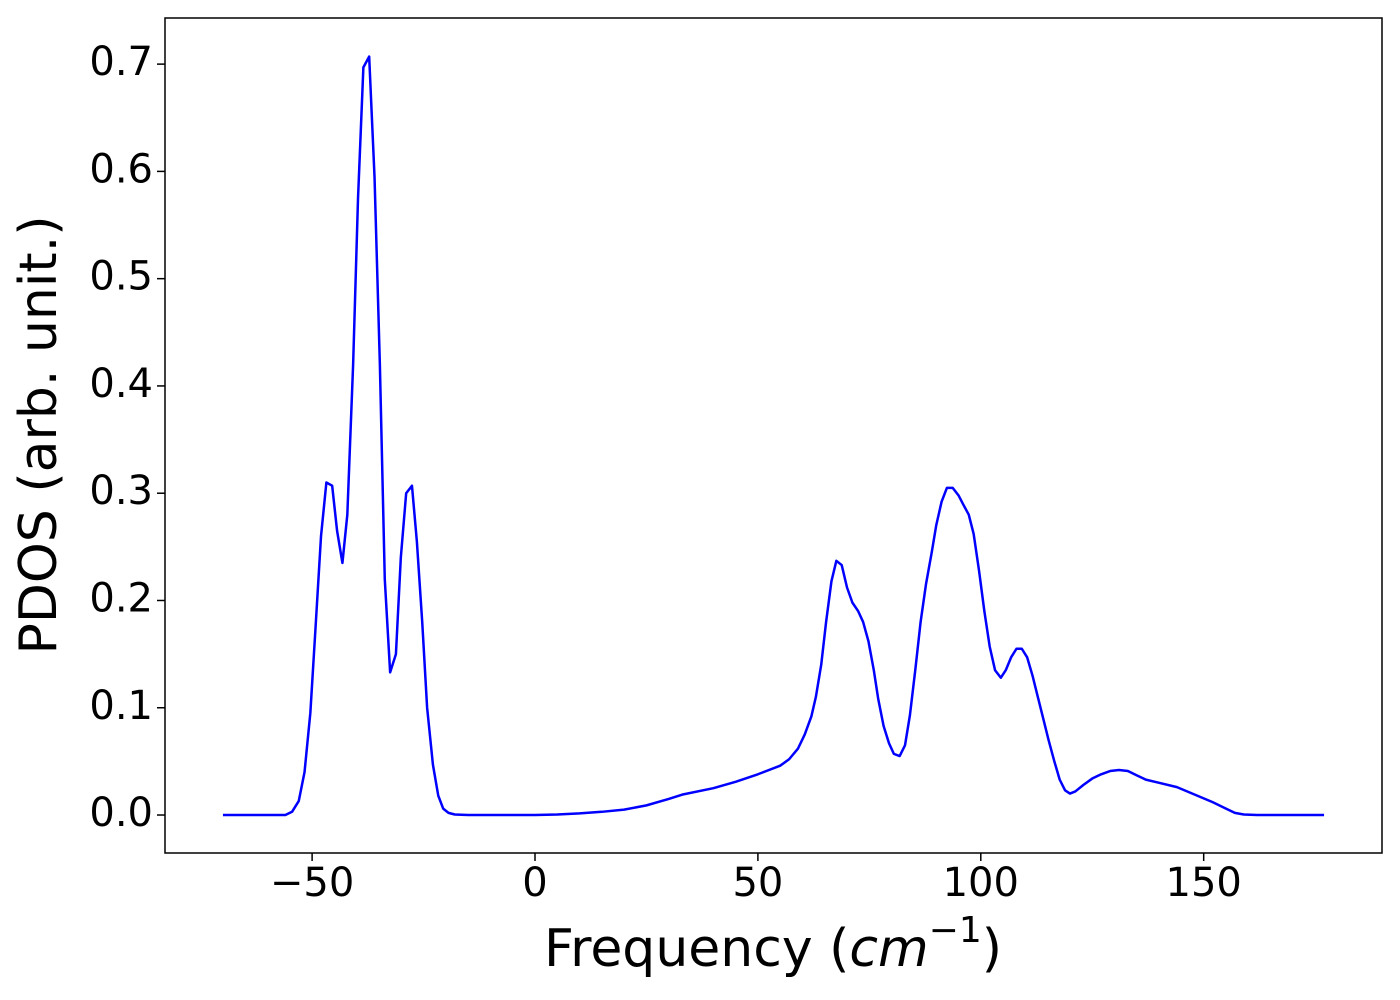 Image resolution: width=1400 pixels, height=1000 pixels. What do you see at coordinates (955, 930) in the screenshot?
I see `x-label-part: −1` at bounding box center [955, 930].